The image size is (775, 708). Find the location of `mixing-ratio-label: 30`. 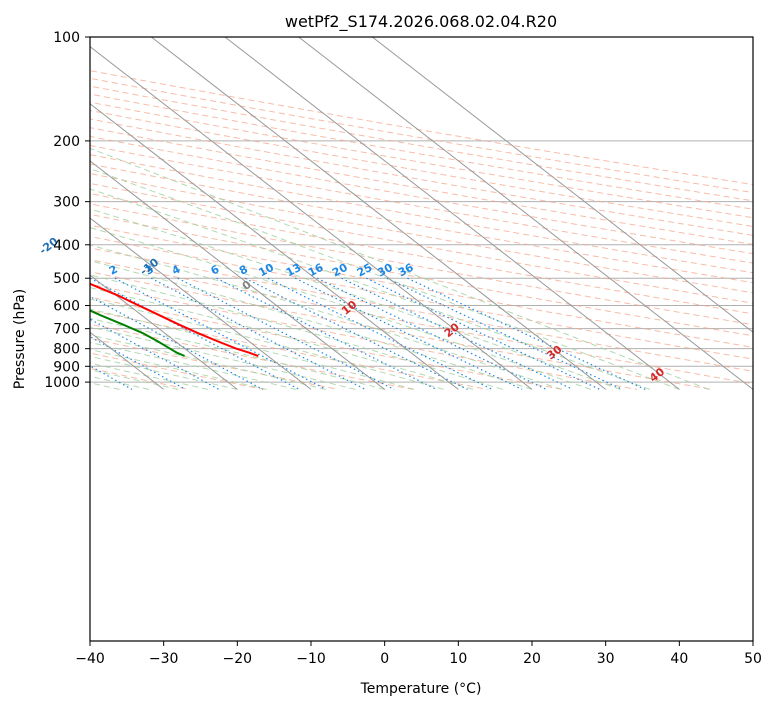

mixing-ratio-label: 30 is located at coordinates (385, 270).